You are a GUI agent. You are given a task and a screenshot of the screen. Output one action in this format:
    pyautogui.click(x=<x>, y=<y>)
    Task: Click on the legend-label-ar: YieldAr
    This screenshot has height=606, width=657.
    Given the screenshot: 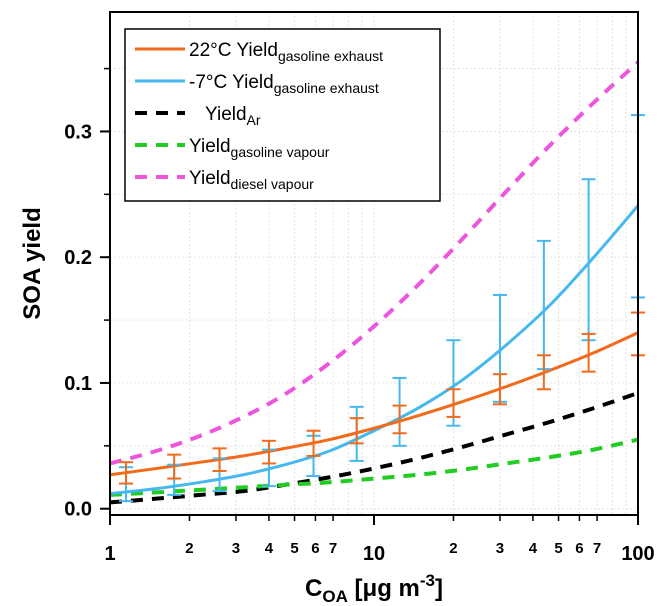 What is the action you would take?
    pyautogui.click(x=233, y=116)
    